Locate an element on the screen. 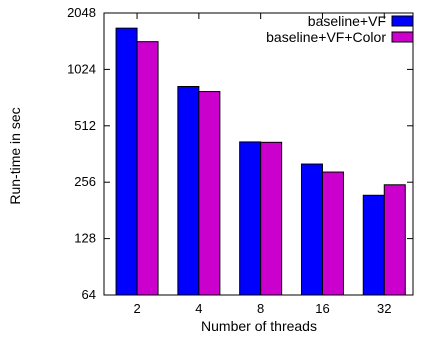 Image resolution: width=433 pixels, height=340 pixels. y-tick-label: 1024 is located at coordinates (81, 68).